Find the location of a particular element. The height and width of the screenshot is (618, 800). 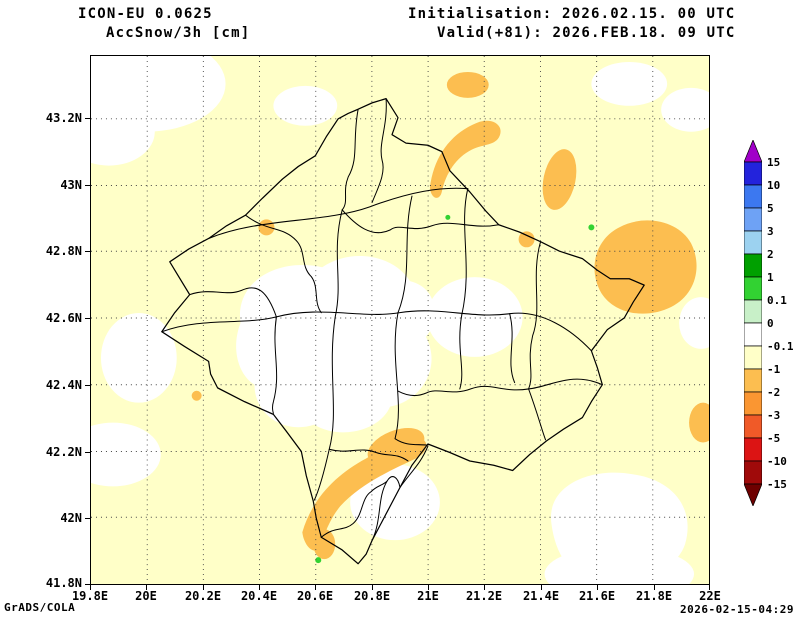

colorbar-label: 0 is located at coordinates (770, 323).